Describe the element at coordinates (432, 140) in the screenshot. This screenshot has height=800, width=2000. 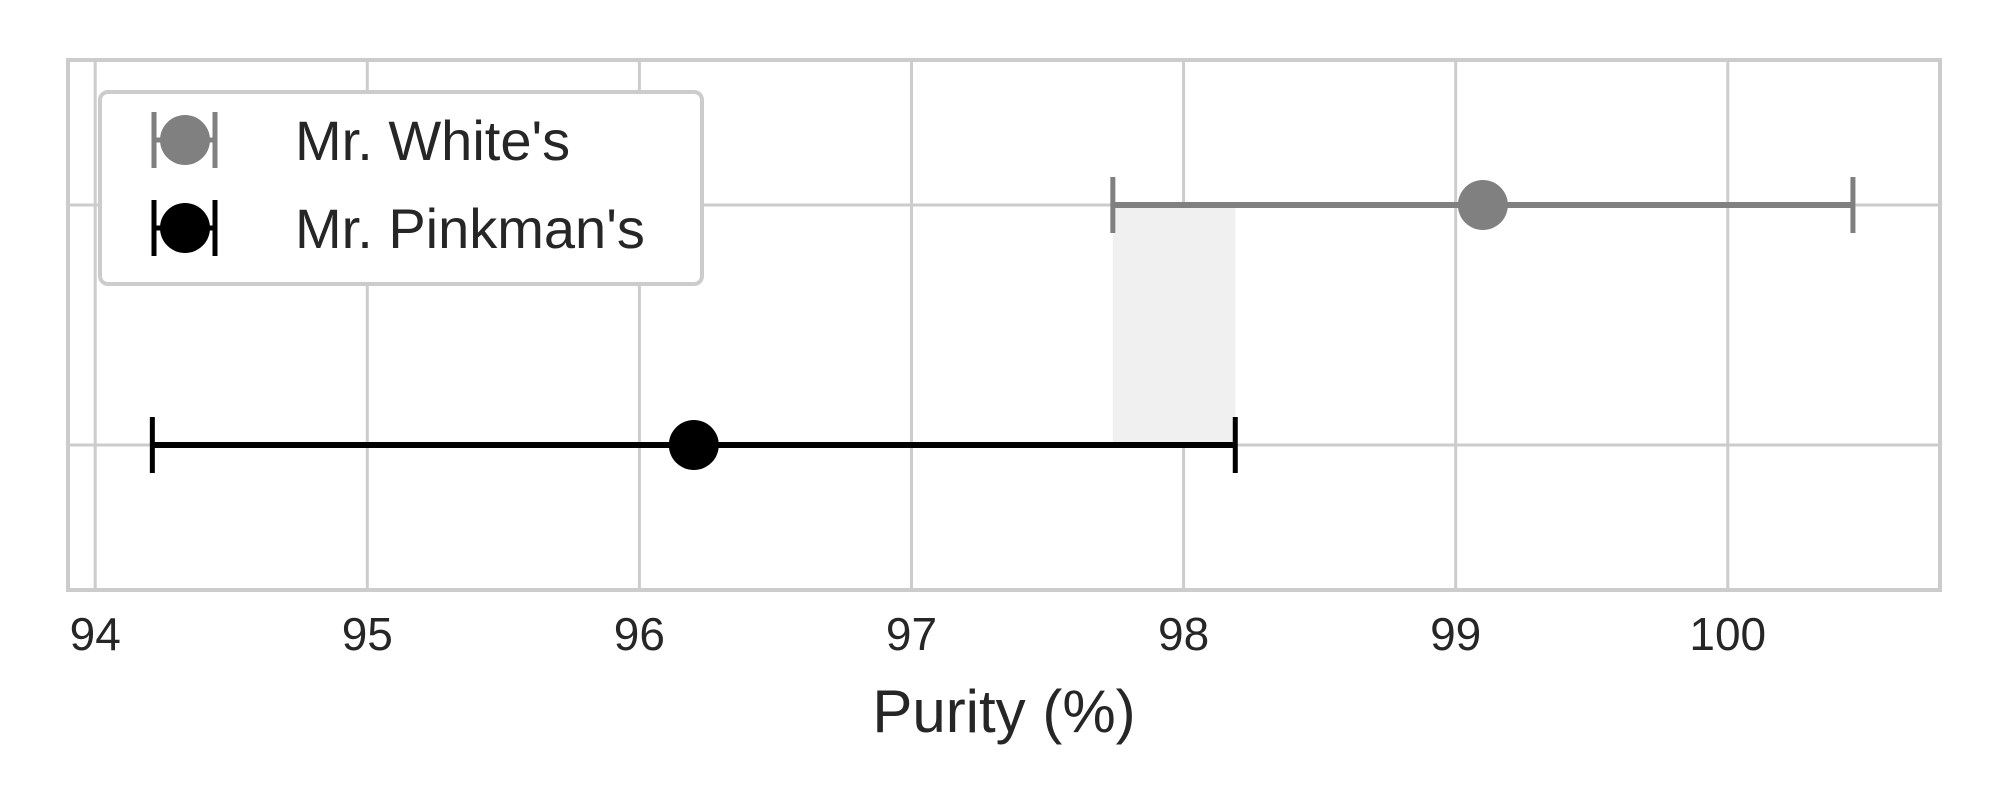
I see `legend-label: Mr. White's` at that location.